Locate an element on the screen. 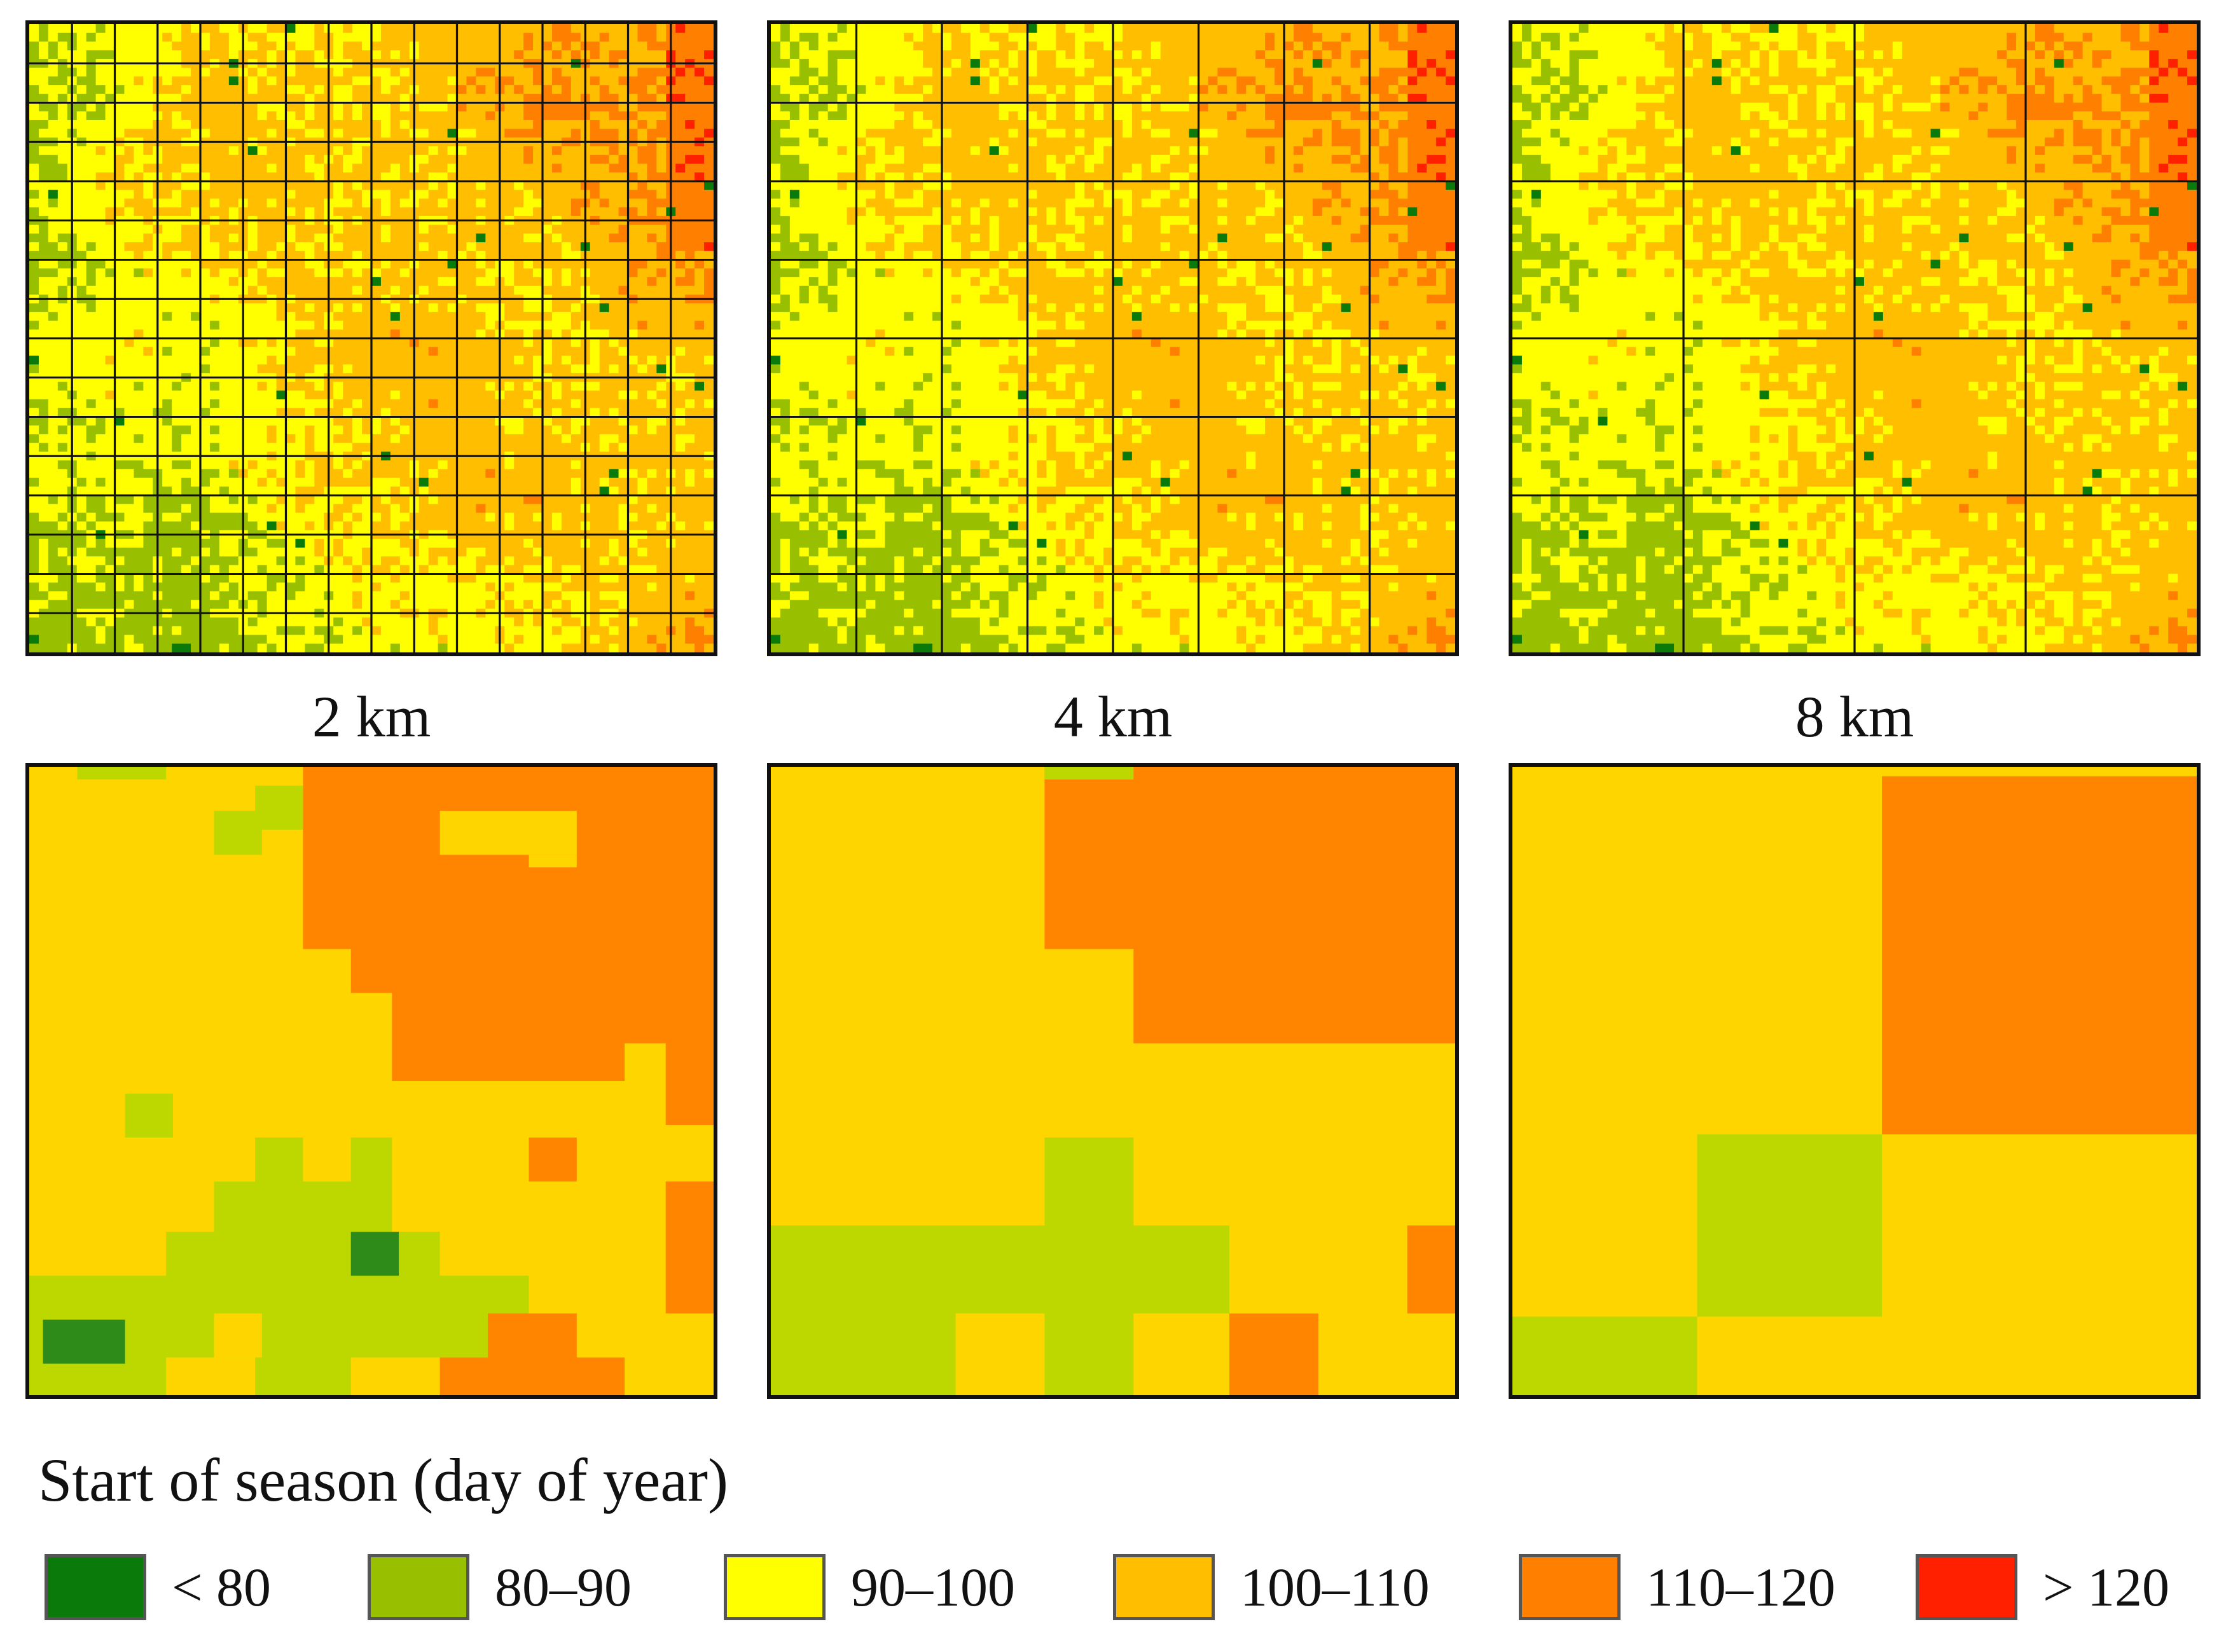 The height and width of the screenshot is (1652, 2226). legend-label-110-120: 110–120 is located at coordinates (1741, 1587).